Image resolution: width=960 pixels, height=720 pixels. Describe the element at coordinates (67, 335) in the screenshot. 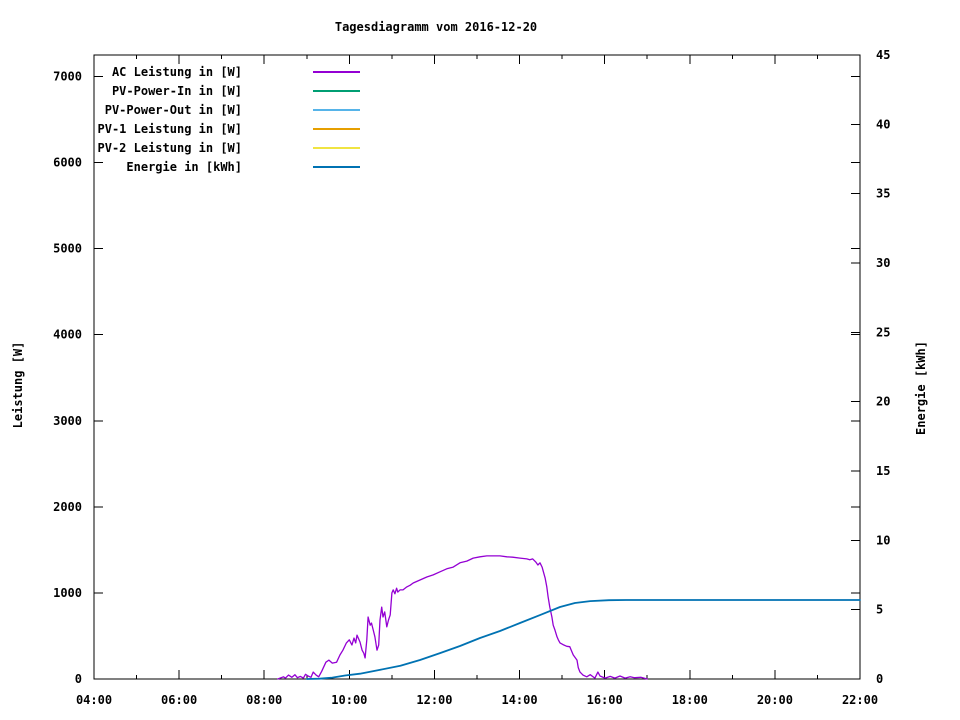

I see `y1-axis-tick-label: 4000` at that location.